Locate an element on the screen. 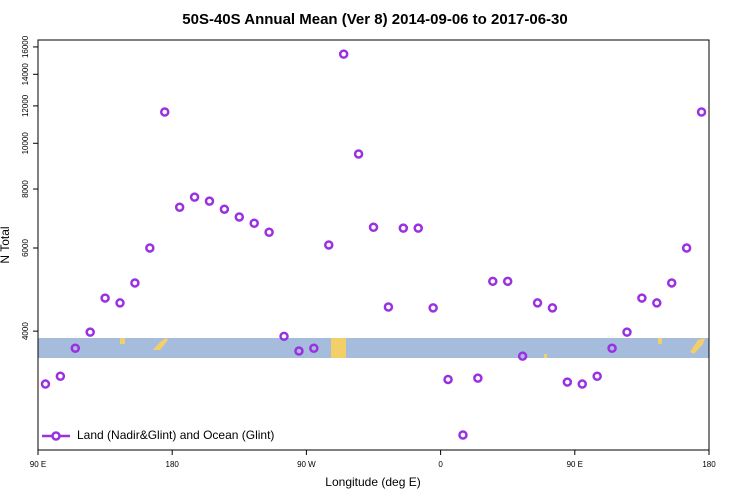  x-tick-label: 0 is located at coordinates (440, 464).